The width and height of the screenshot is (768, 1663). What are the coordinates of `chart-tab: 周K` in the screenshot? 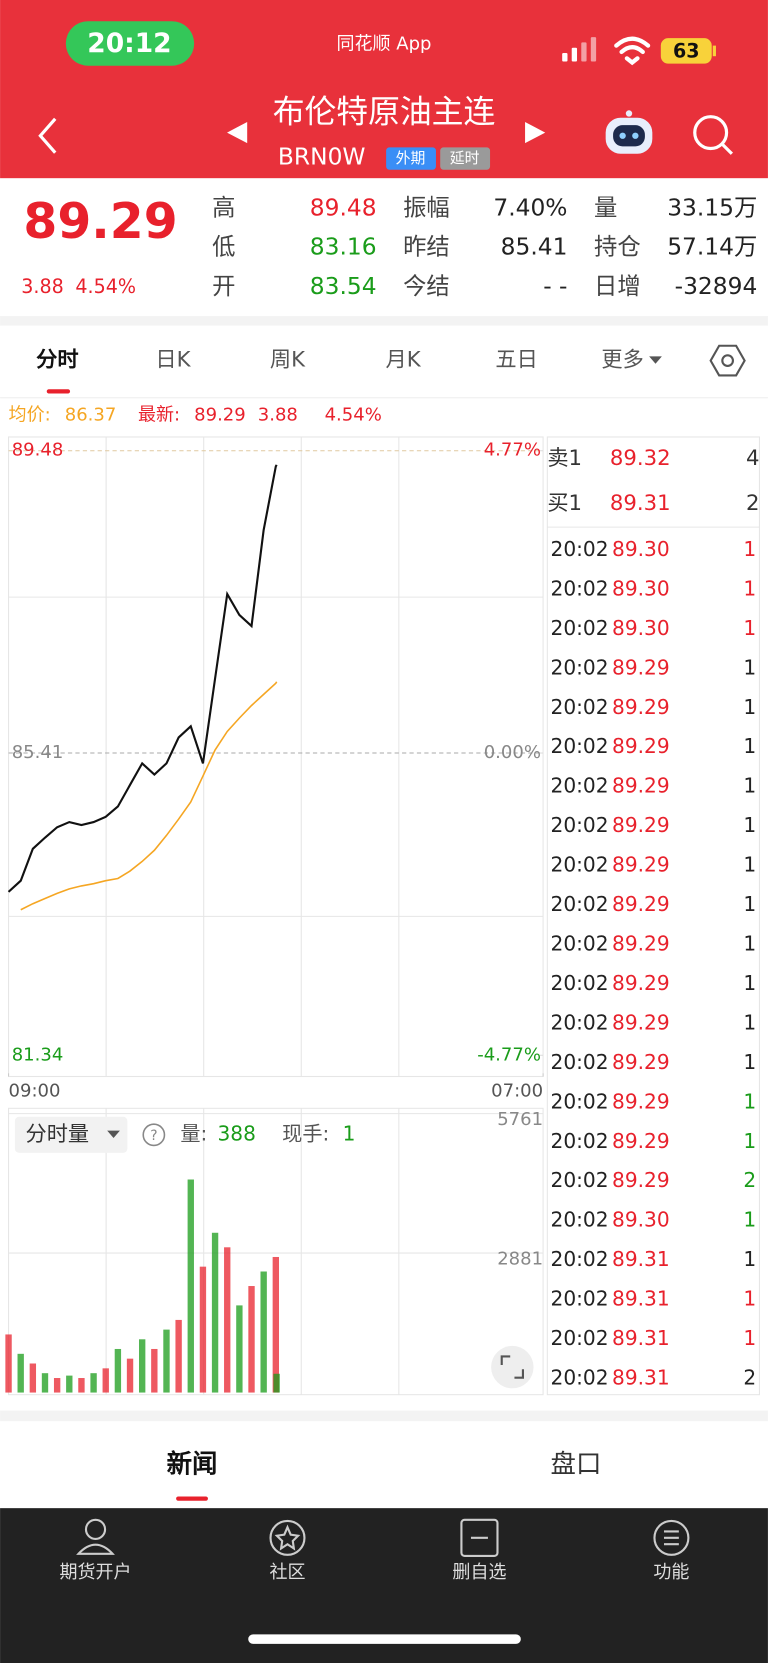 It's located at (288, 360).